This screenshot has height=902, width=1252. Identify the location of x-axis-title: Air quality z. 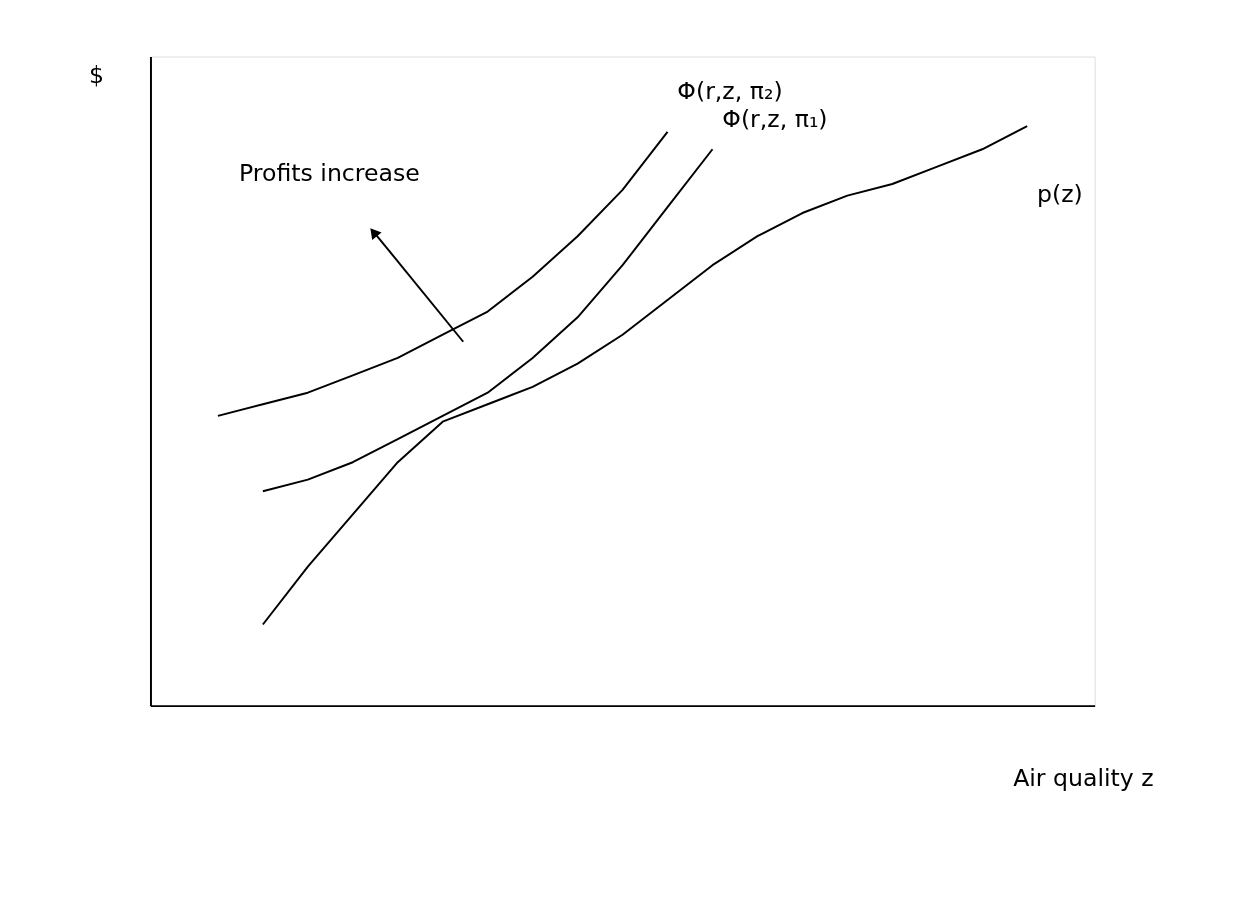
(1083, 778).